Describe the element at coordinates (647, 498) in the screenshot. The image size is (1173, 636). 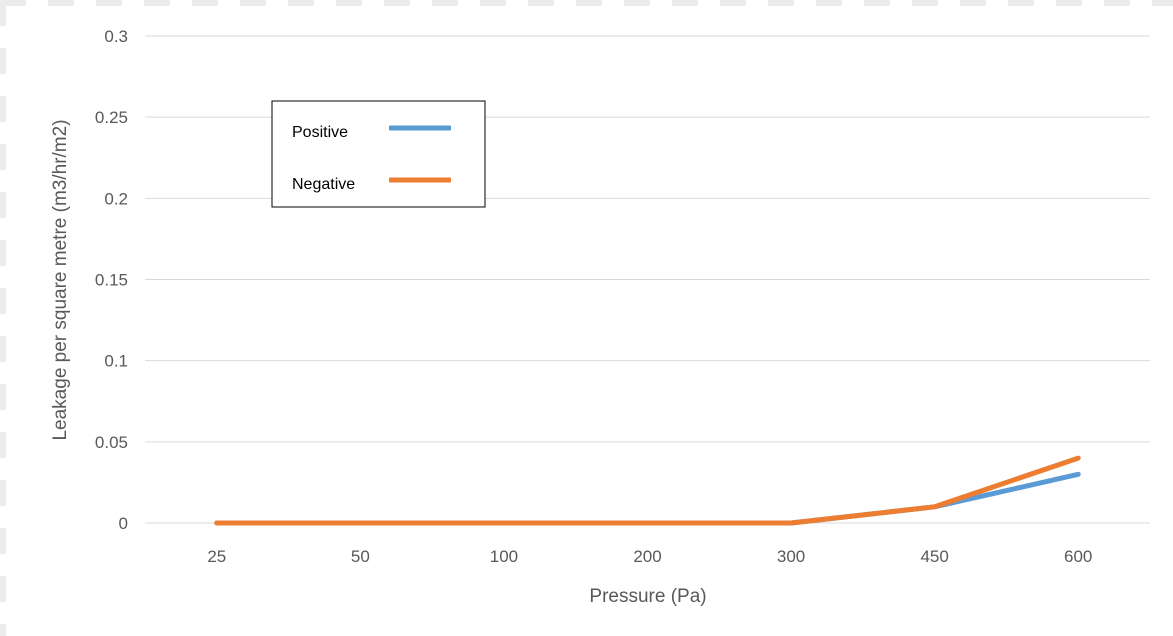
I see `series-line-positive` at that location.